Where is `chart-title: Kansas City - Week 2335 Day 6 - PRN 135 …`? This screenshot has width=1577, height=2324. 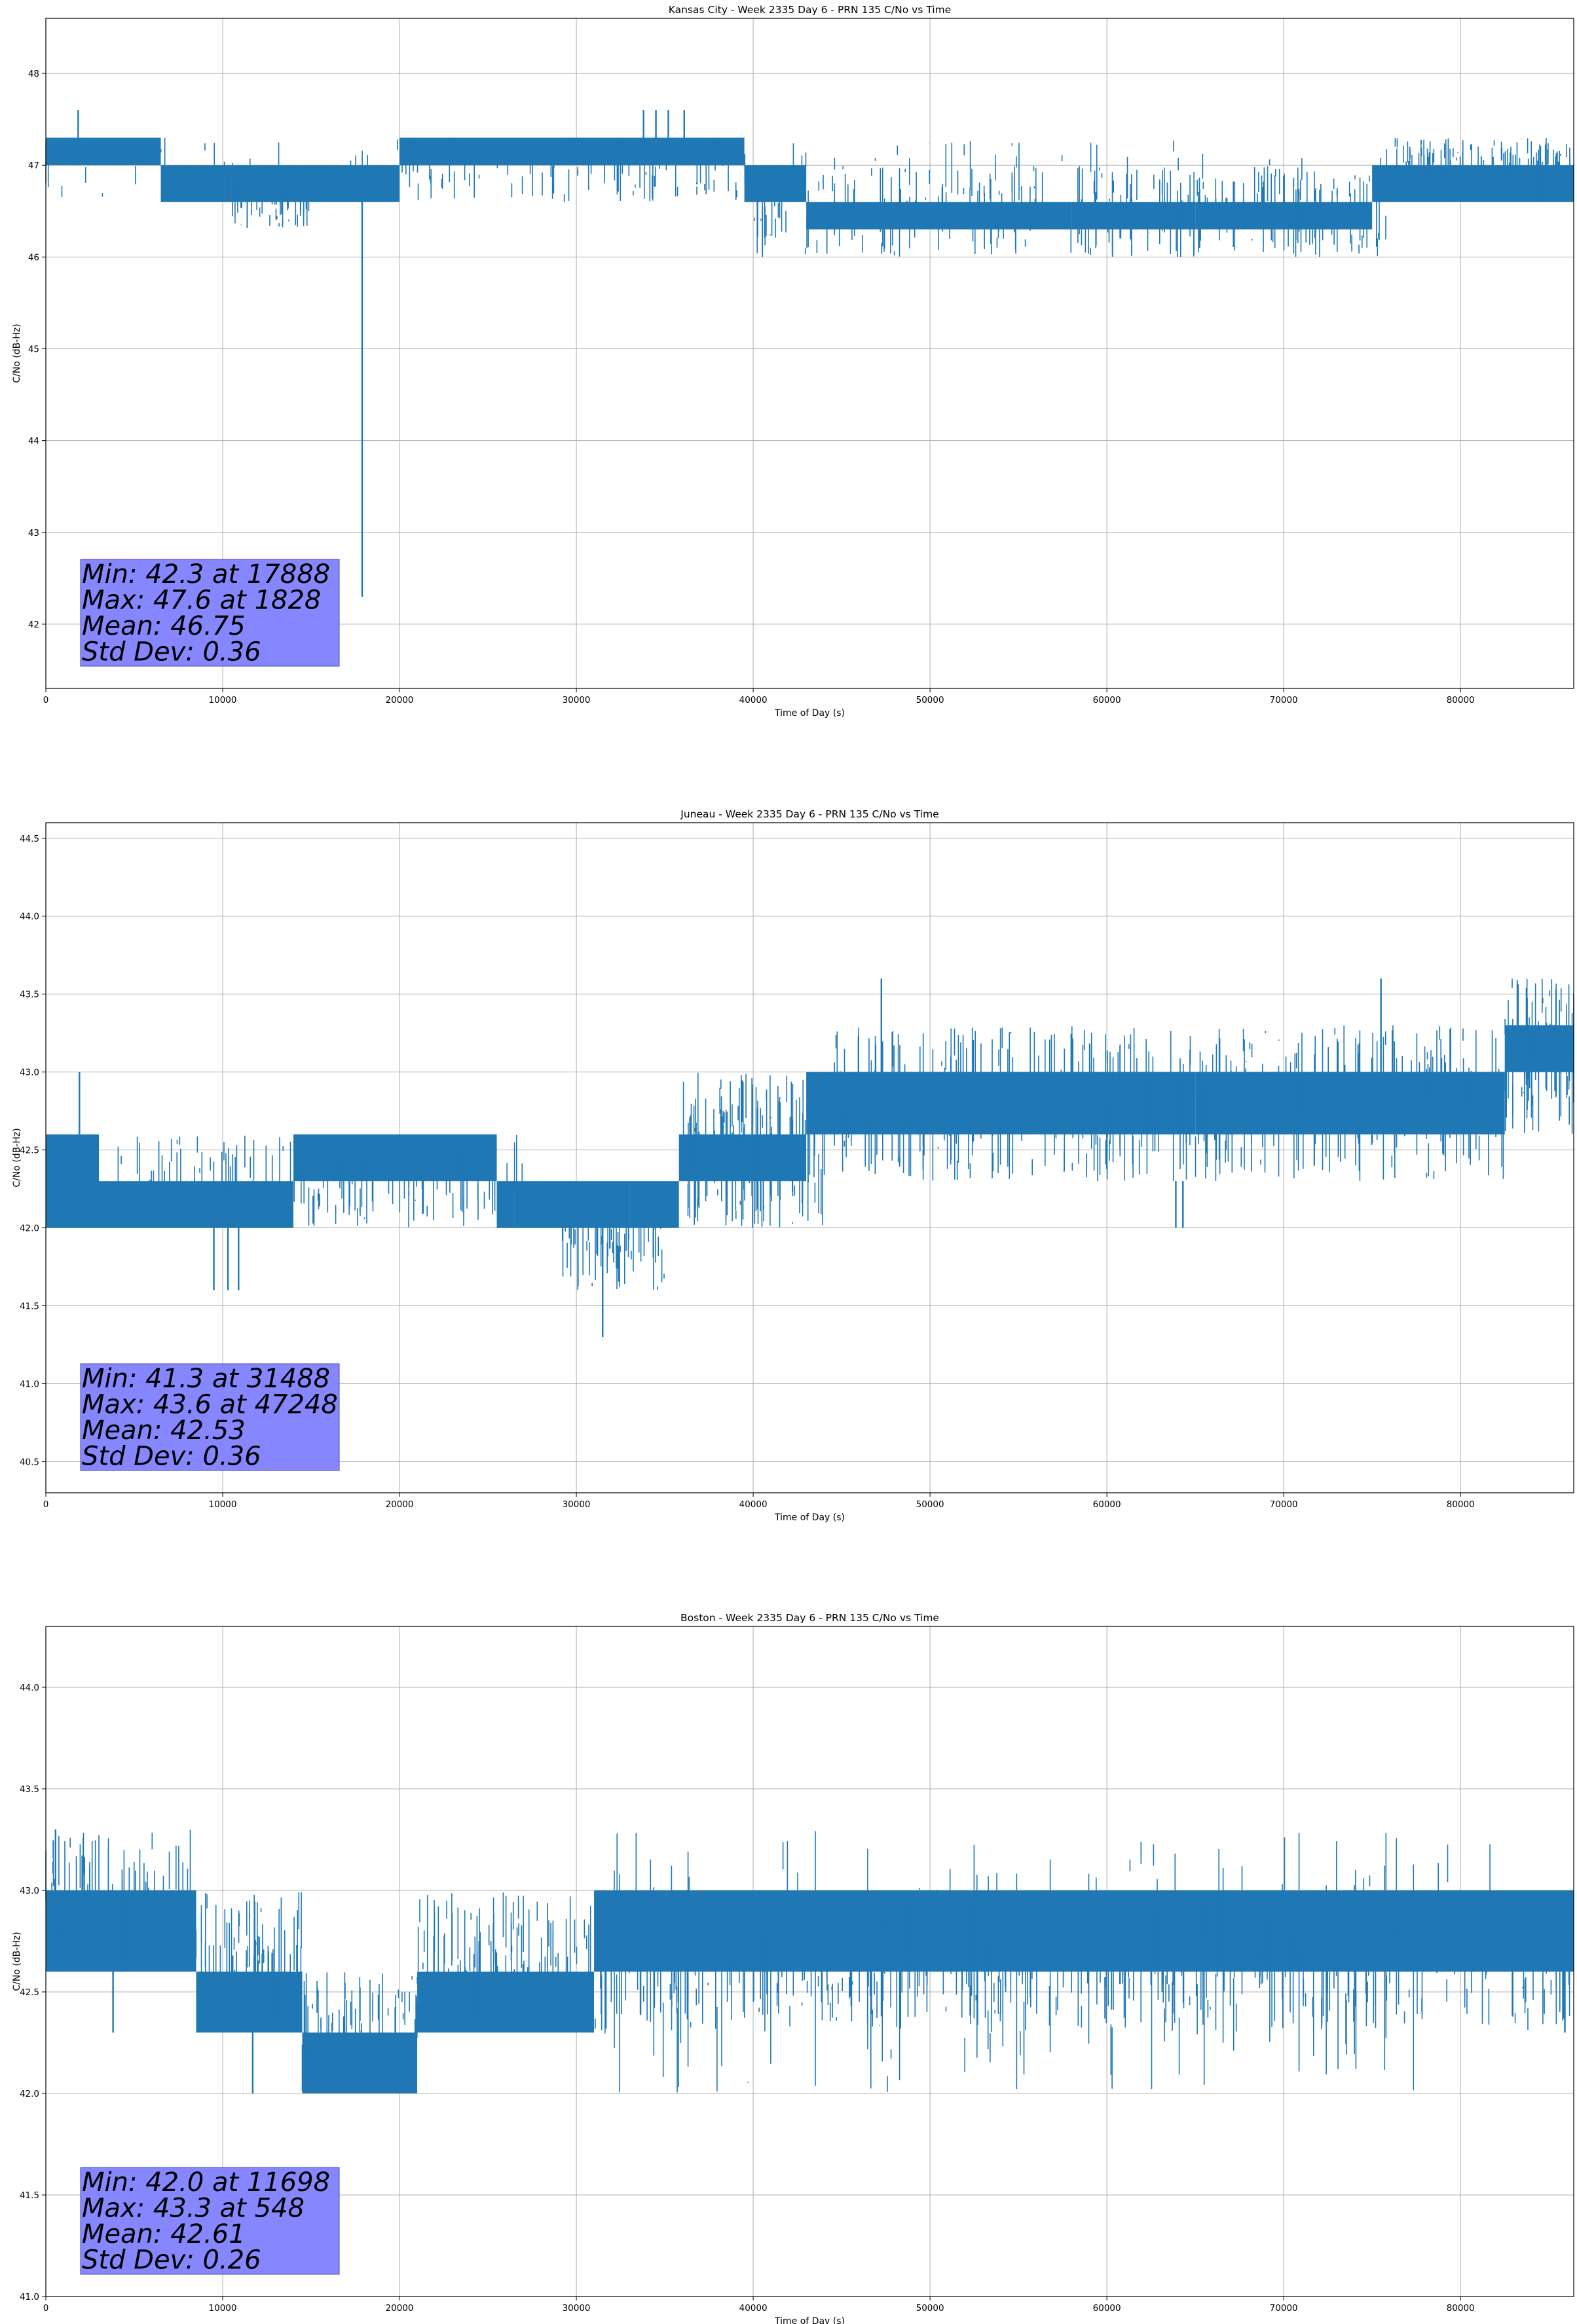
chart-title: Kansas City - Week 2335 Day 6 - PRN 135 … is located at coordinates (810, 10).